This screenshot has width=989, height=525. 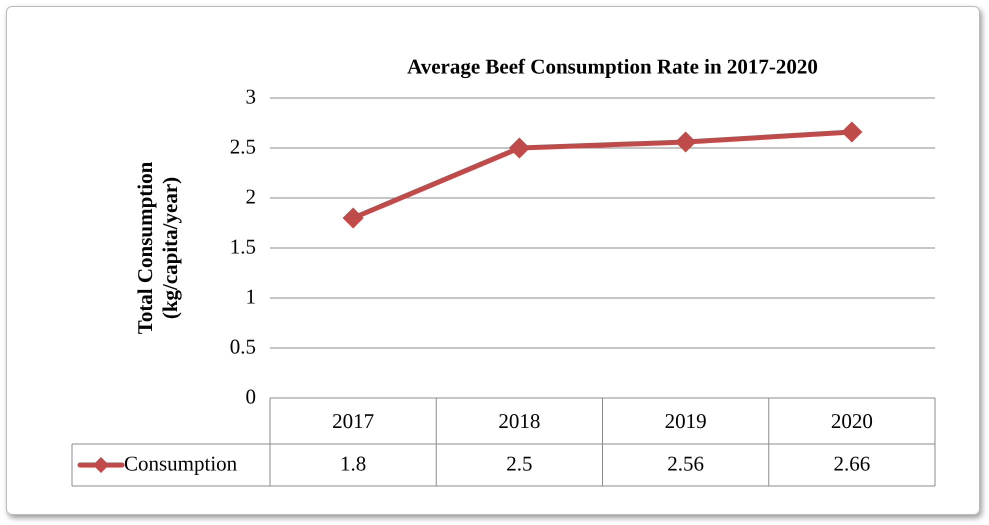 What do you see at coordinates (685, 464) in the screenshot?
I see `data-label: 2.56` at bounding box center [685, 464].